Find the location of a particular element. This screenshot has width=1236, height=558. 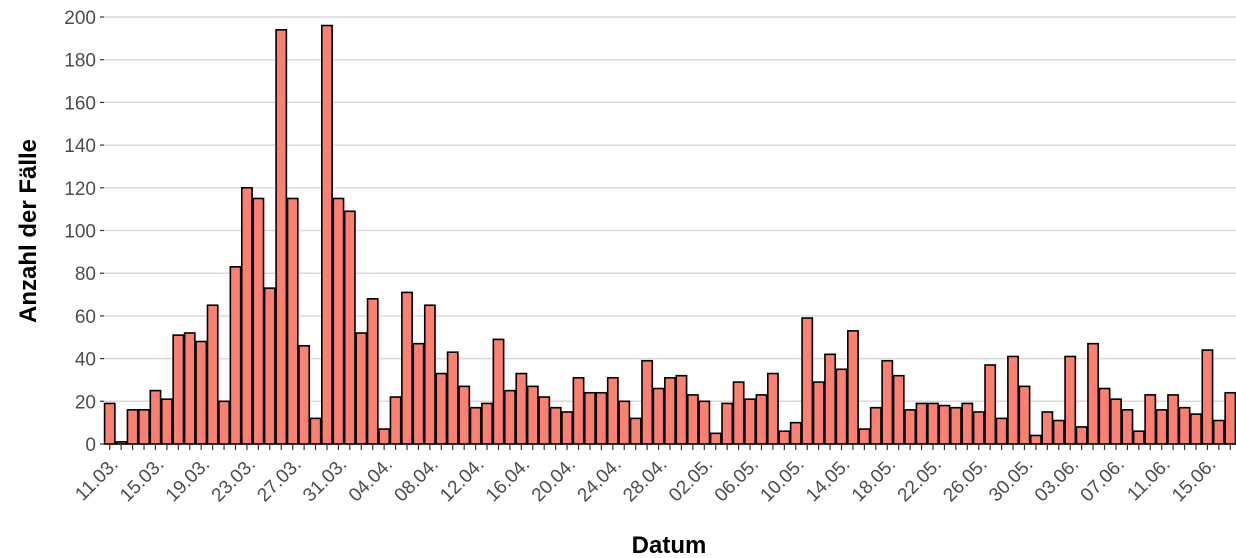

y-tick-label: 200 is located at coordinates (80, 18).